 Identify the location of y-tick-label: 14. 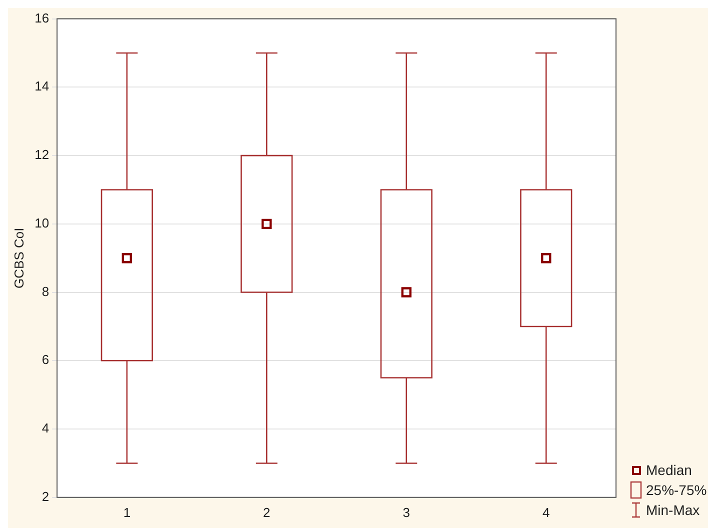
(42, 86).